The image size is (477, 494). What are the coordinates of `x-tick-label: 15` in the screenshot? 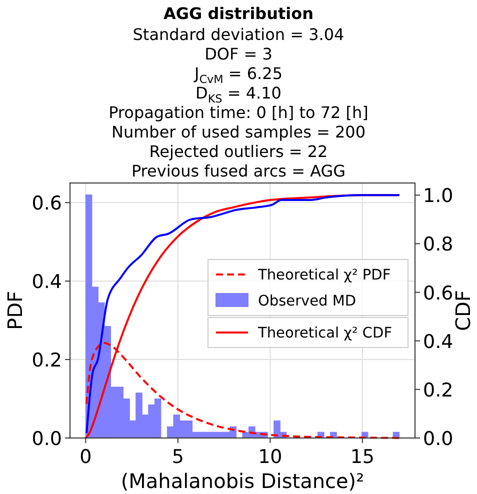 It's located at (362, 457).